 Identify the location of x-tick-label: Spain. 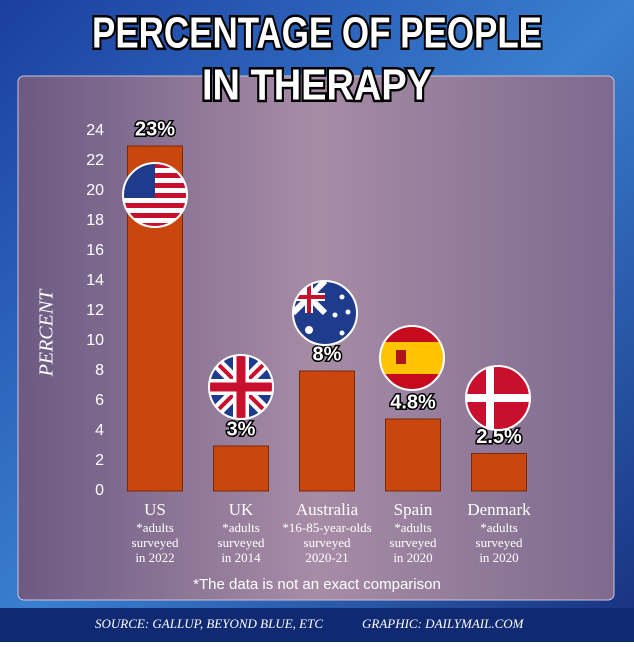
(413, 509).